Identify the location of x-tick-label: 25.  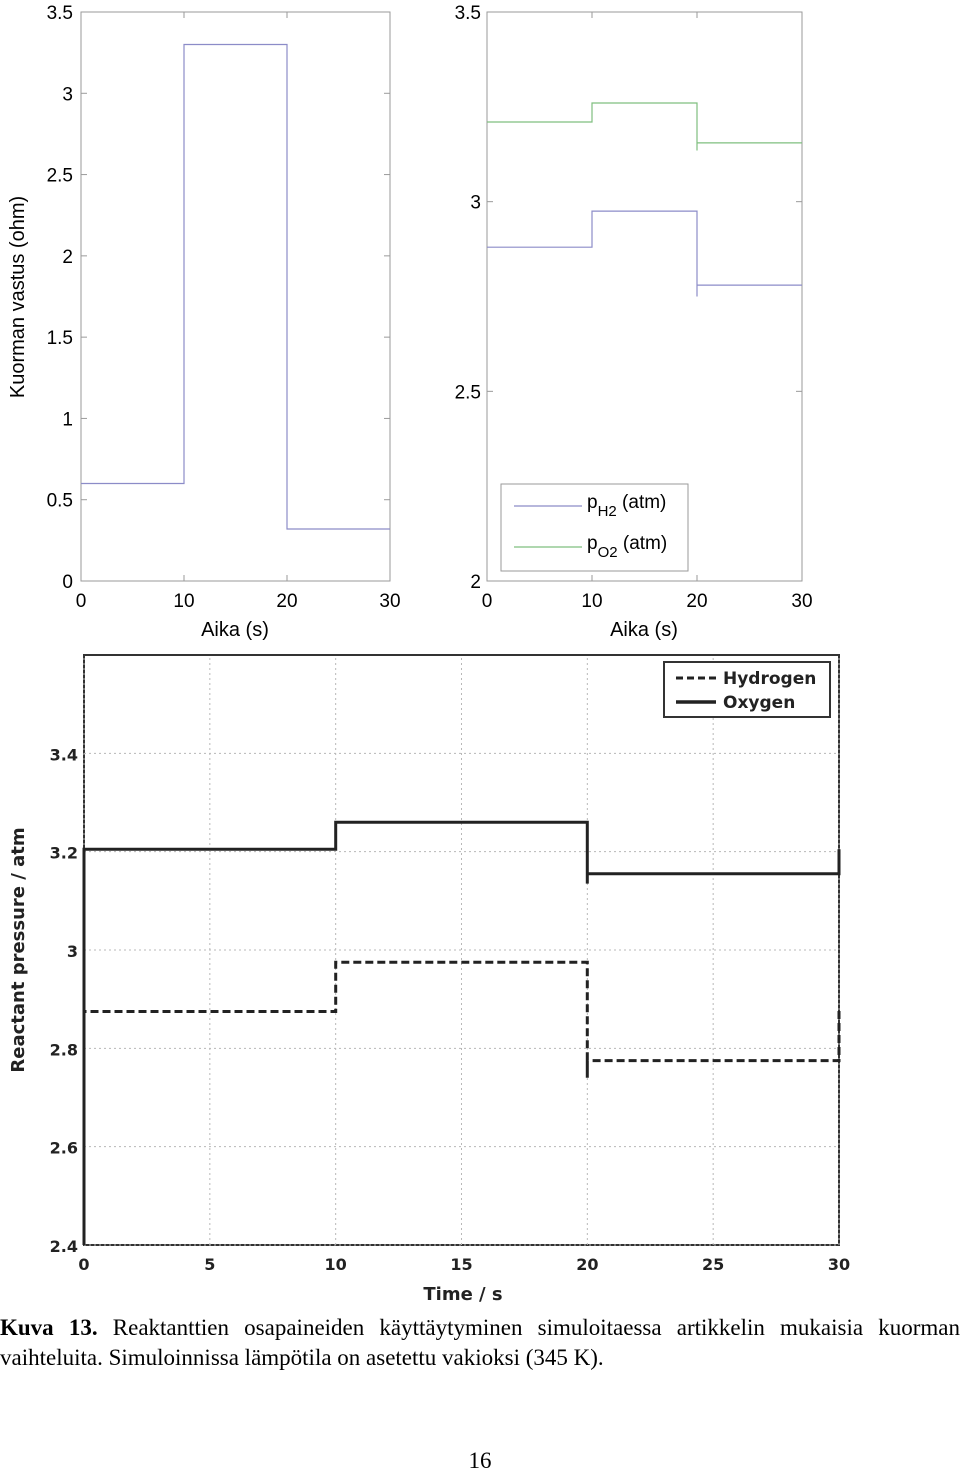
(713, 1264).